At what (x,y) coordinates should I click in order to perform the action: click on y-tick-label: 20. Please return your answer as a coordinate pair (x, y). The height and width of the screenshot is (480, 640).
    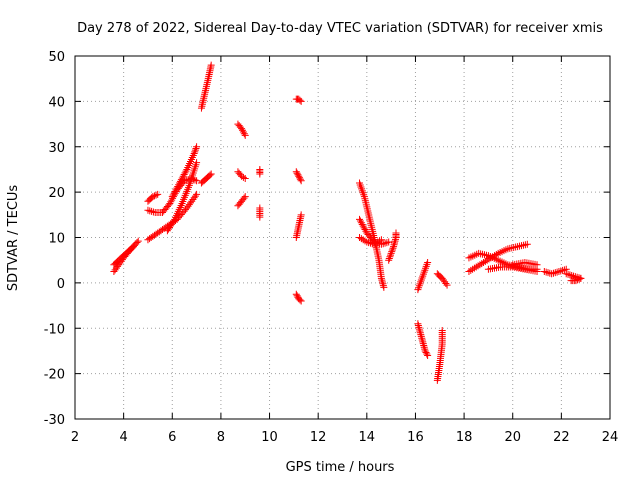
    Looking at the image, I should click on (56, 193).